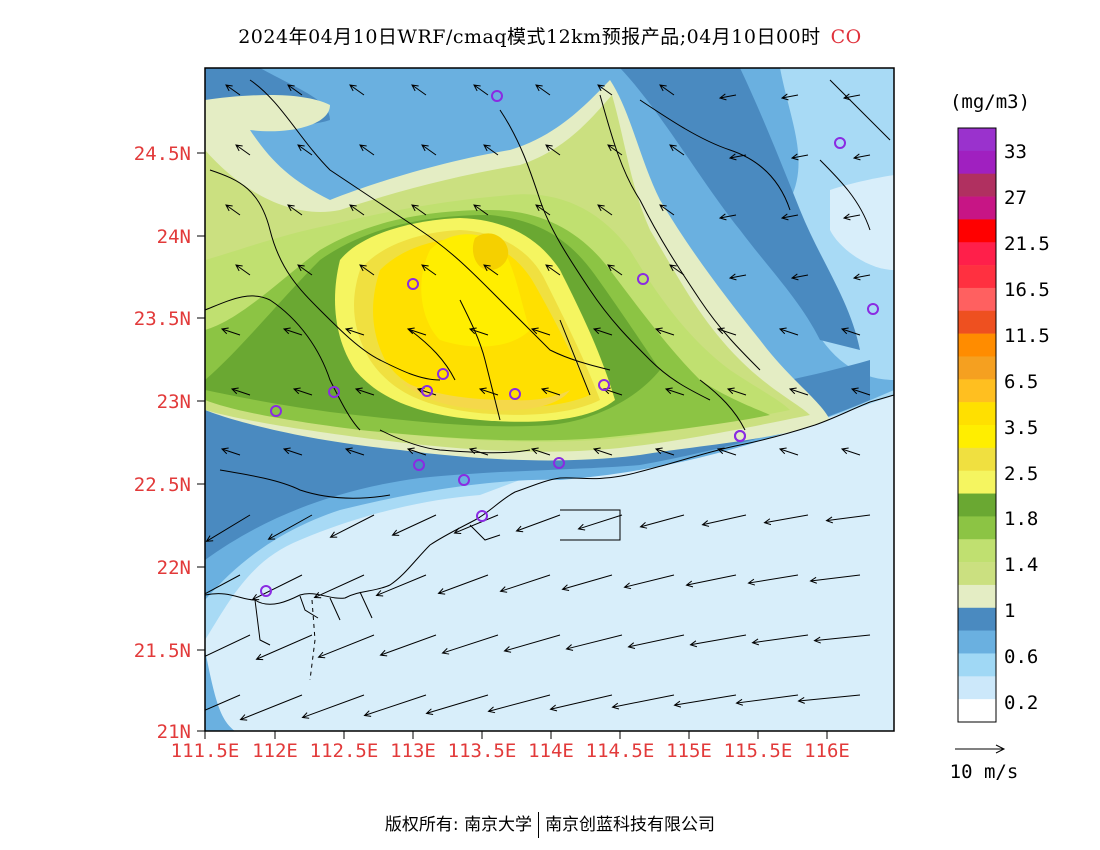  What do you see at coordinates (539, 825) in the screenshot?
I see `footer-divider` at bounding box center [539, 825].